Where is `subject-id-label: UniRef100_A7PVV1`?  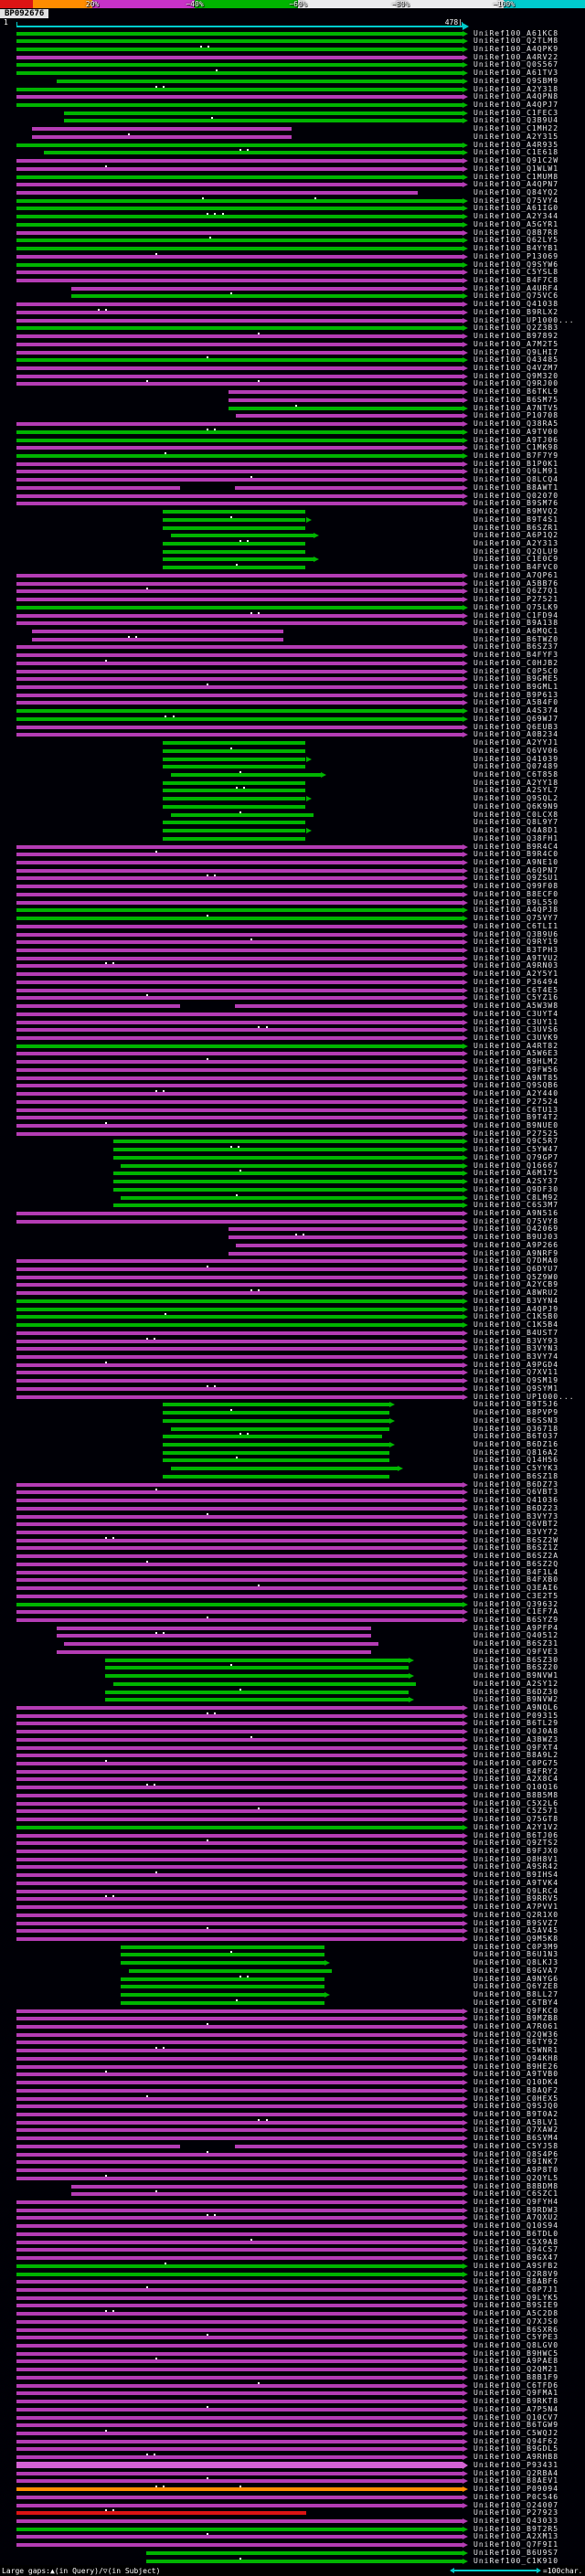 subject-id-label: UniRef100_A7PVV1 is located at coordinates (516, 1907).